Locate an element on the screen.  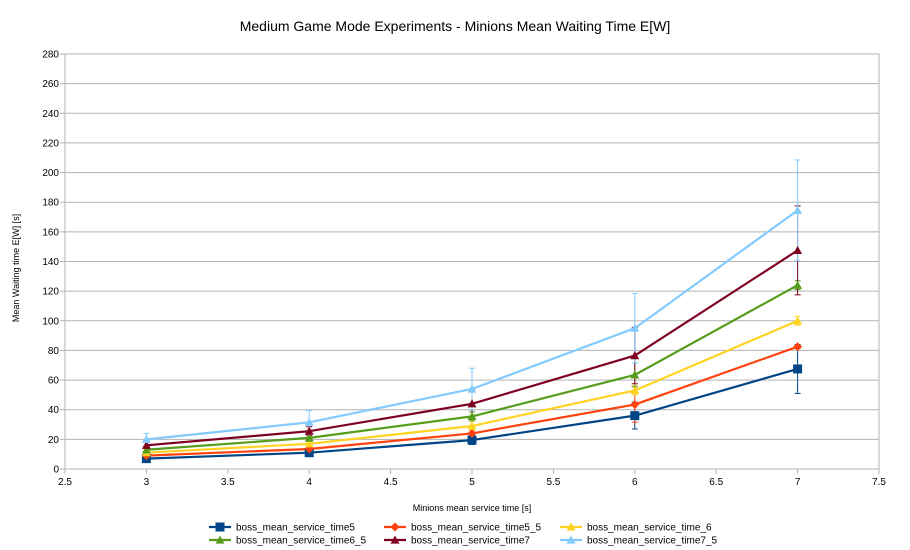
y-axis-title: Mean Waiting time E[W] [s] is located at coordinates (16, 268).